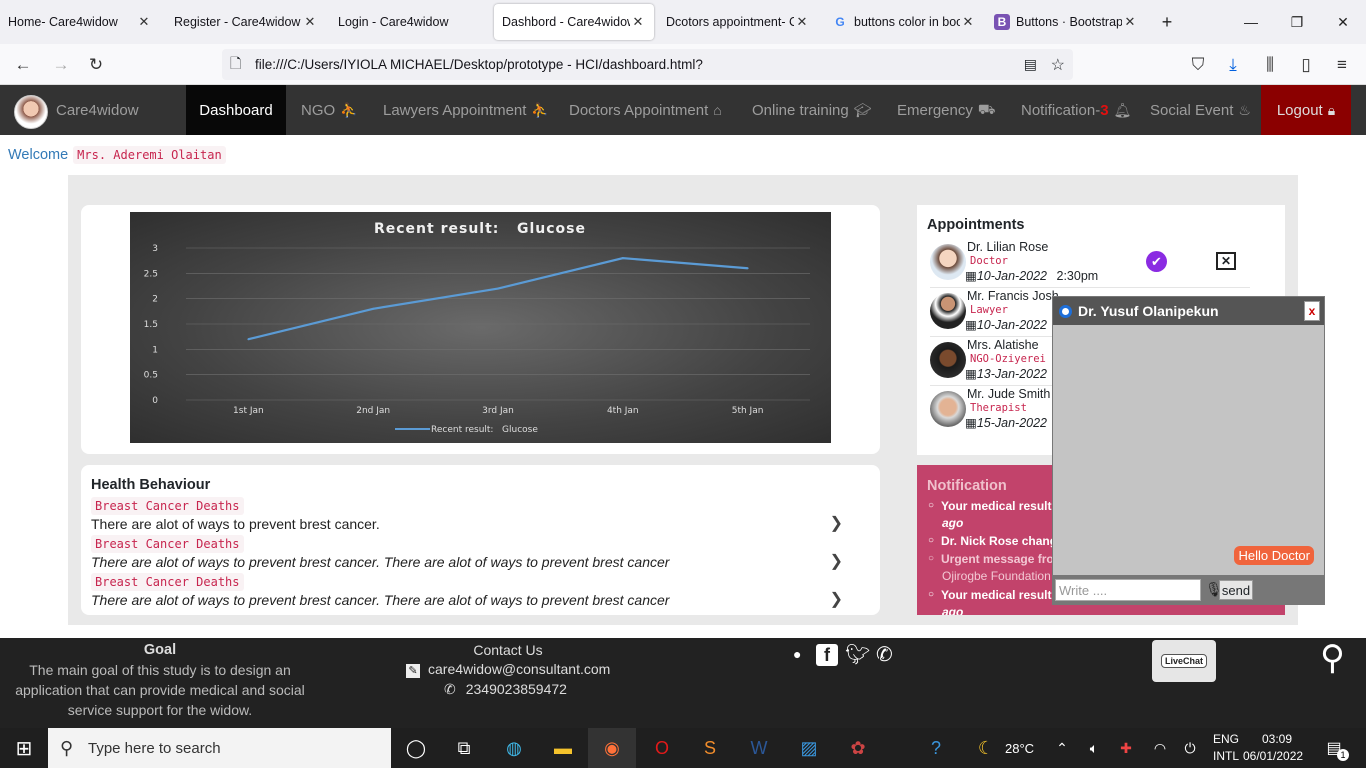  Describe the element at coordinates (236, 62) in the screenshot. I see `page-icon: 🗋` at that location.